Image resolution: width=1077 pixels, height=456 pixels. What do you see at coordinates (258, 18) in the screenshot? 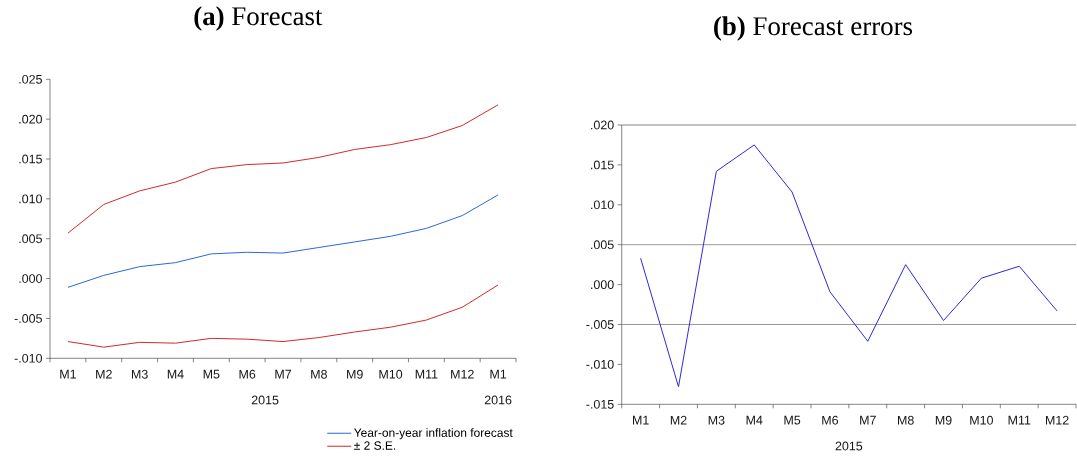
I see `chart-title: (a) Forecast` at bounding box center [258, 18].